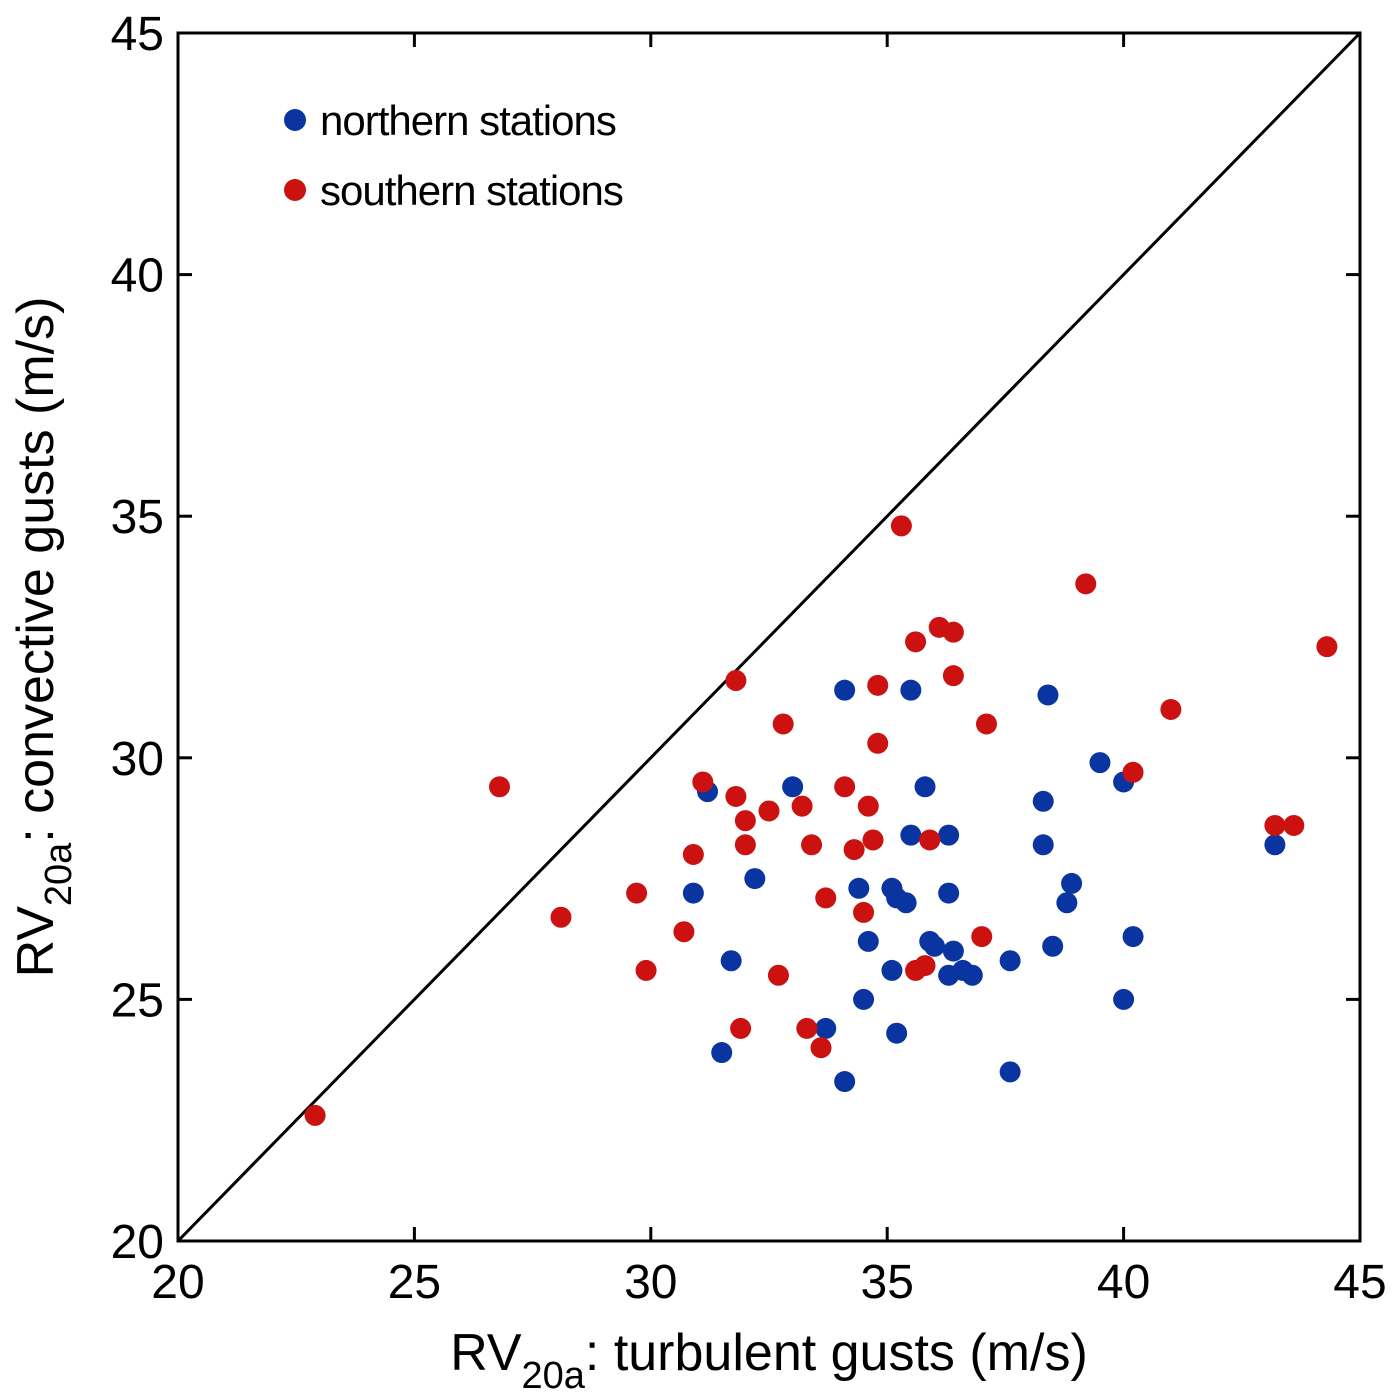  I want to click on y-axis-title-subscript: 20a, so click(59, 874).